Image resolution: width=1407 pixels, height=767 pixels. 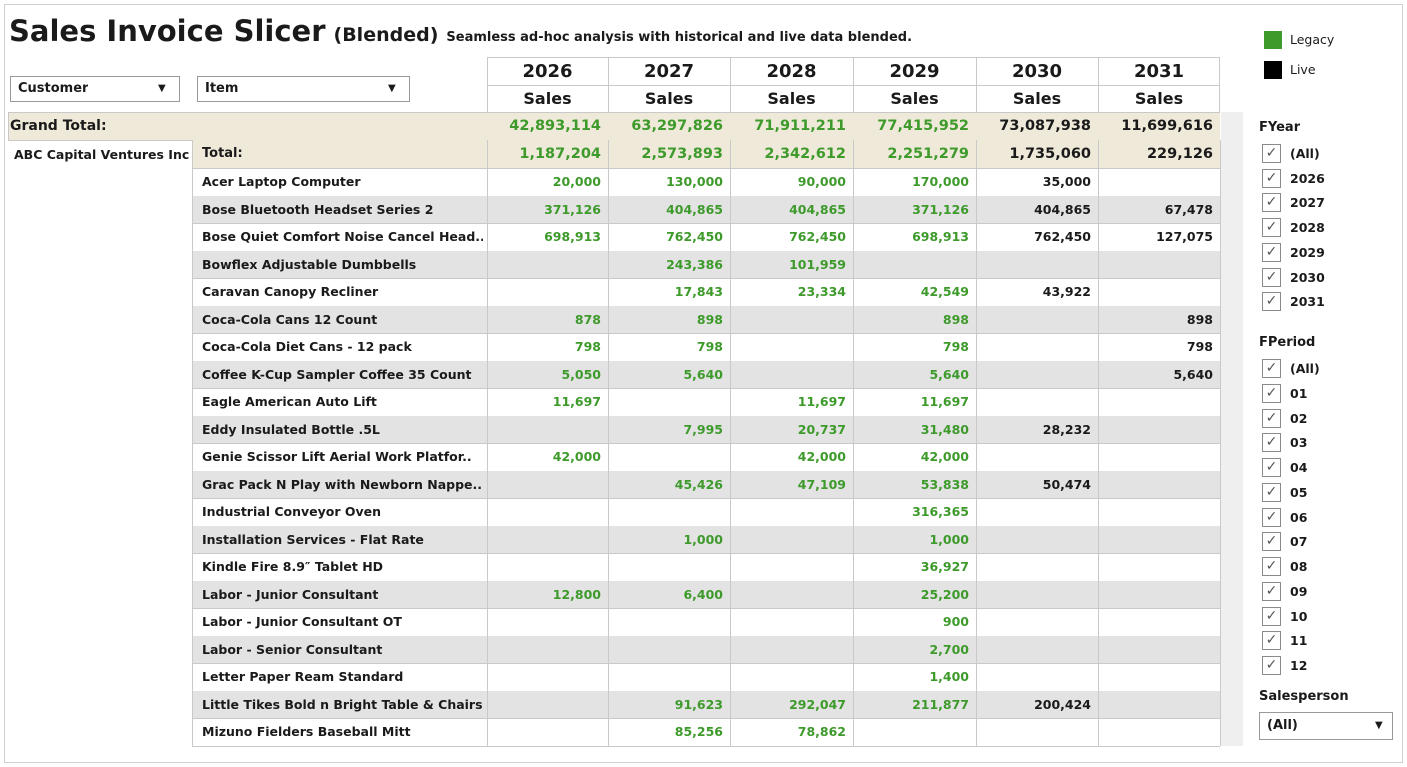 What do you see at coordinates (560, 154) in the screenshot?
I see `customer-total-value: 1,187,204` at bounding box center [560, 154].